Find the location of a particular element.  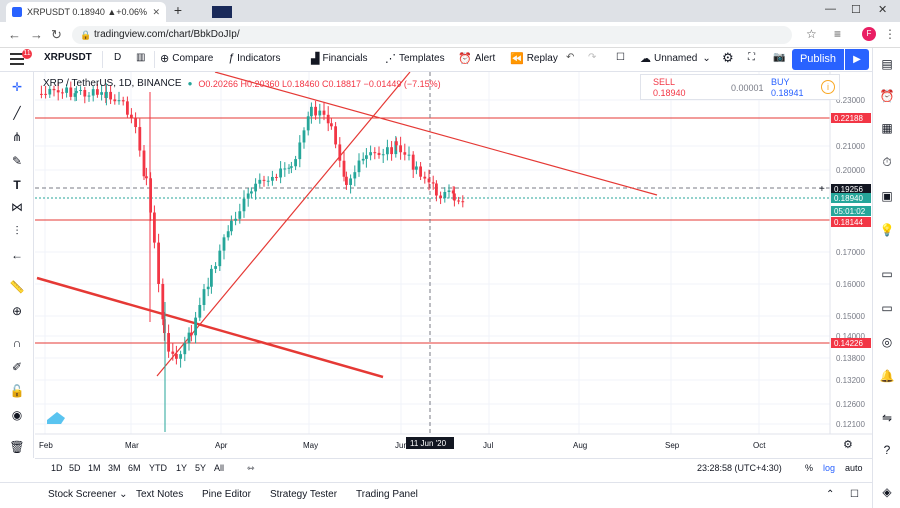

order-panel-icon: ⇋ is located at coordinates (887, 418).